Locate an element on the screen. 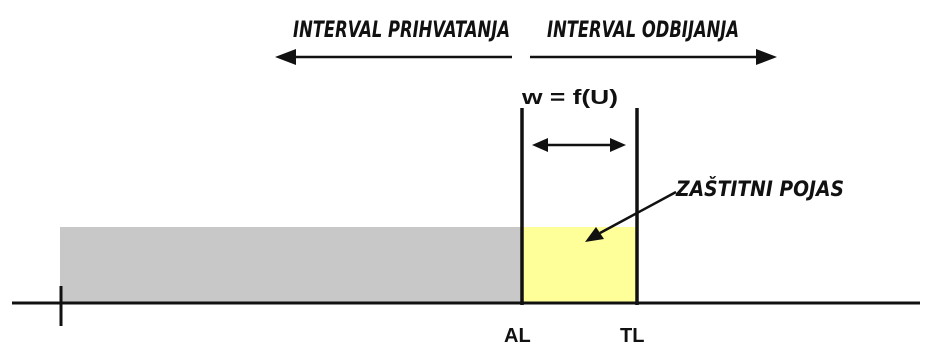 This screenshot has width=925, height=351. guard-band-pointer-arrow is located at coordinates (631, 216).